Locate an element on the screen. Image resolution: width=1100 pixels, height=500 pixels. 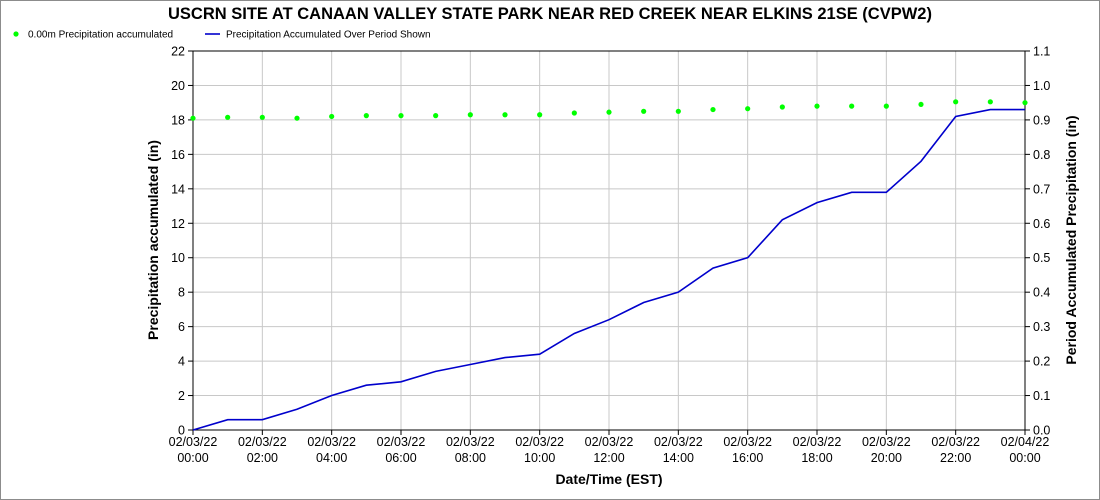
y-tick-label-left: 10 is located at coordinates (178, 258).